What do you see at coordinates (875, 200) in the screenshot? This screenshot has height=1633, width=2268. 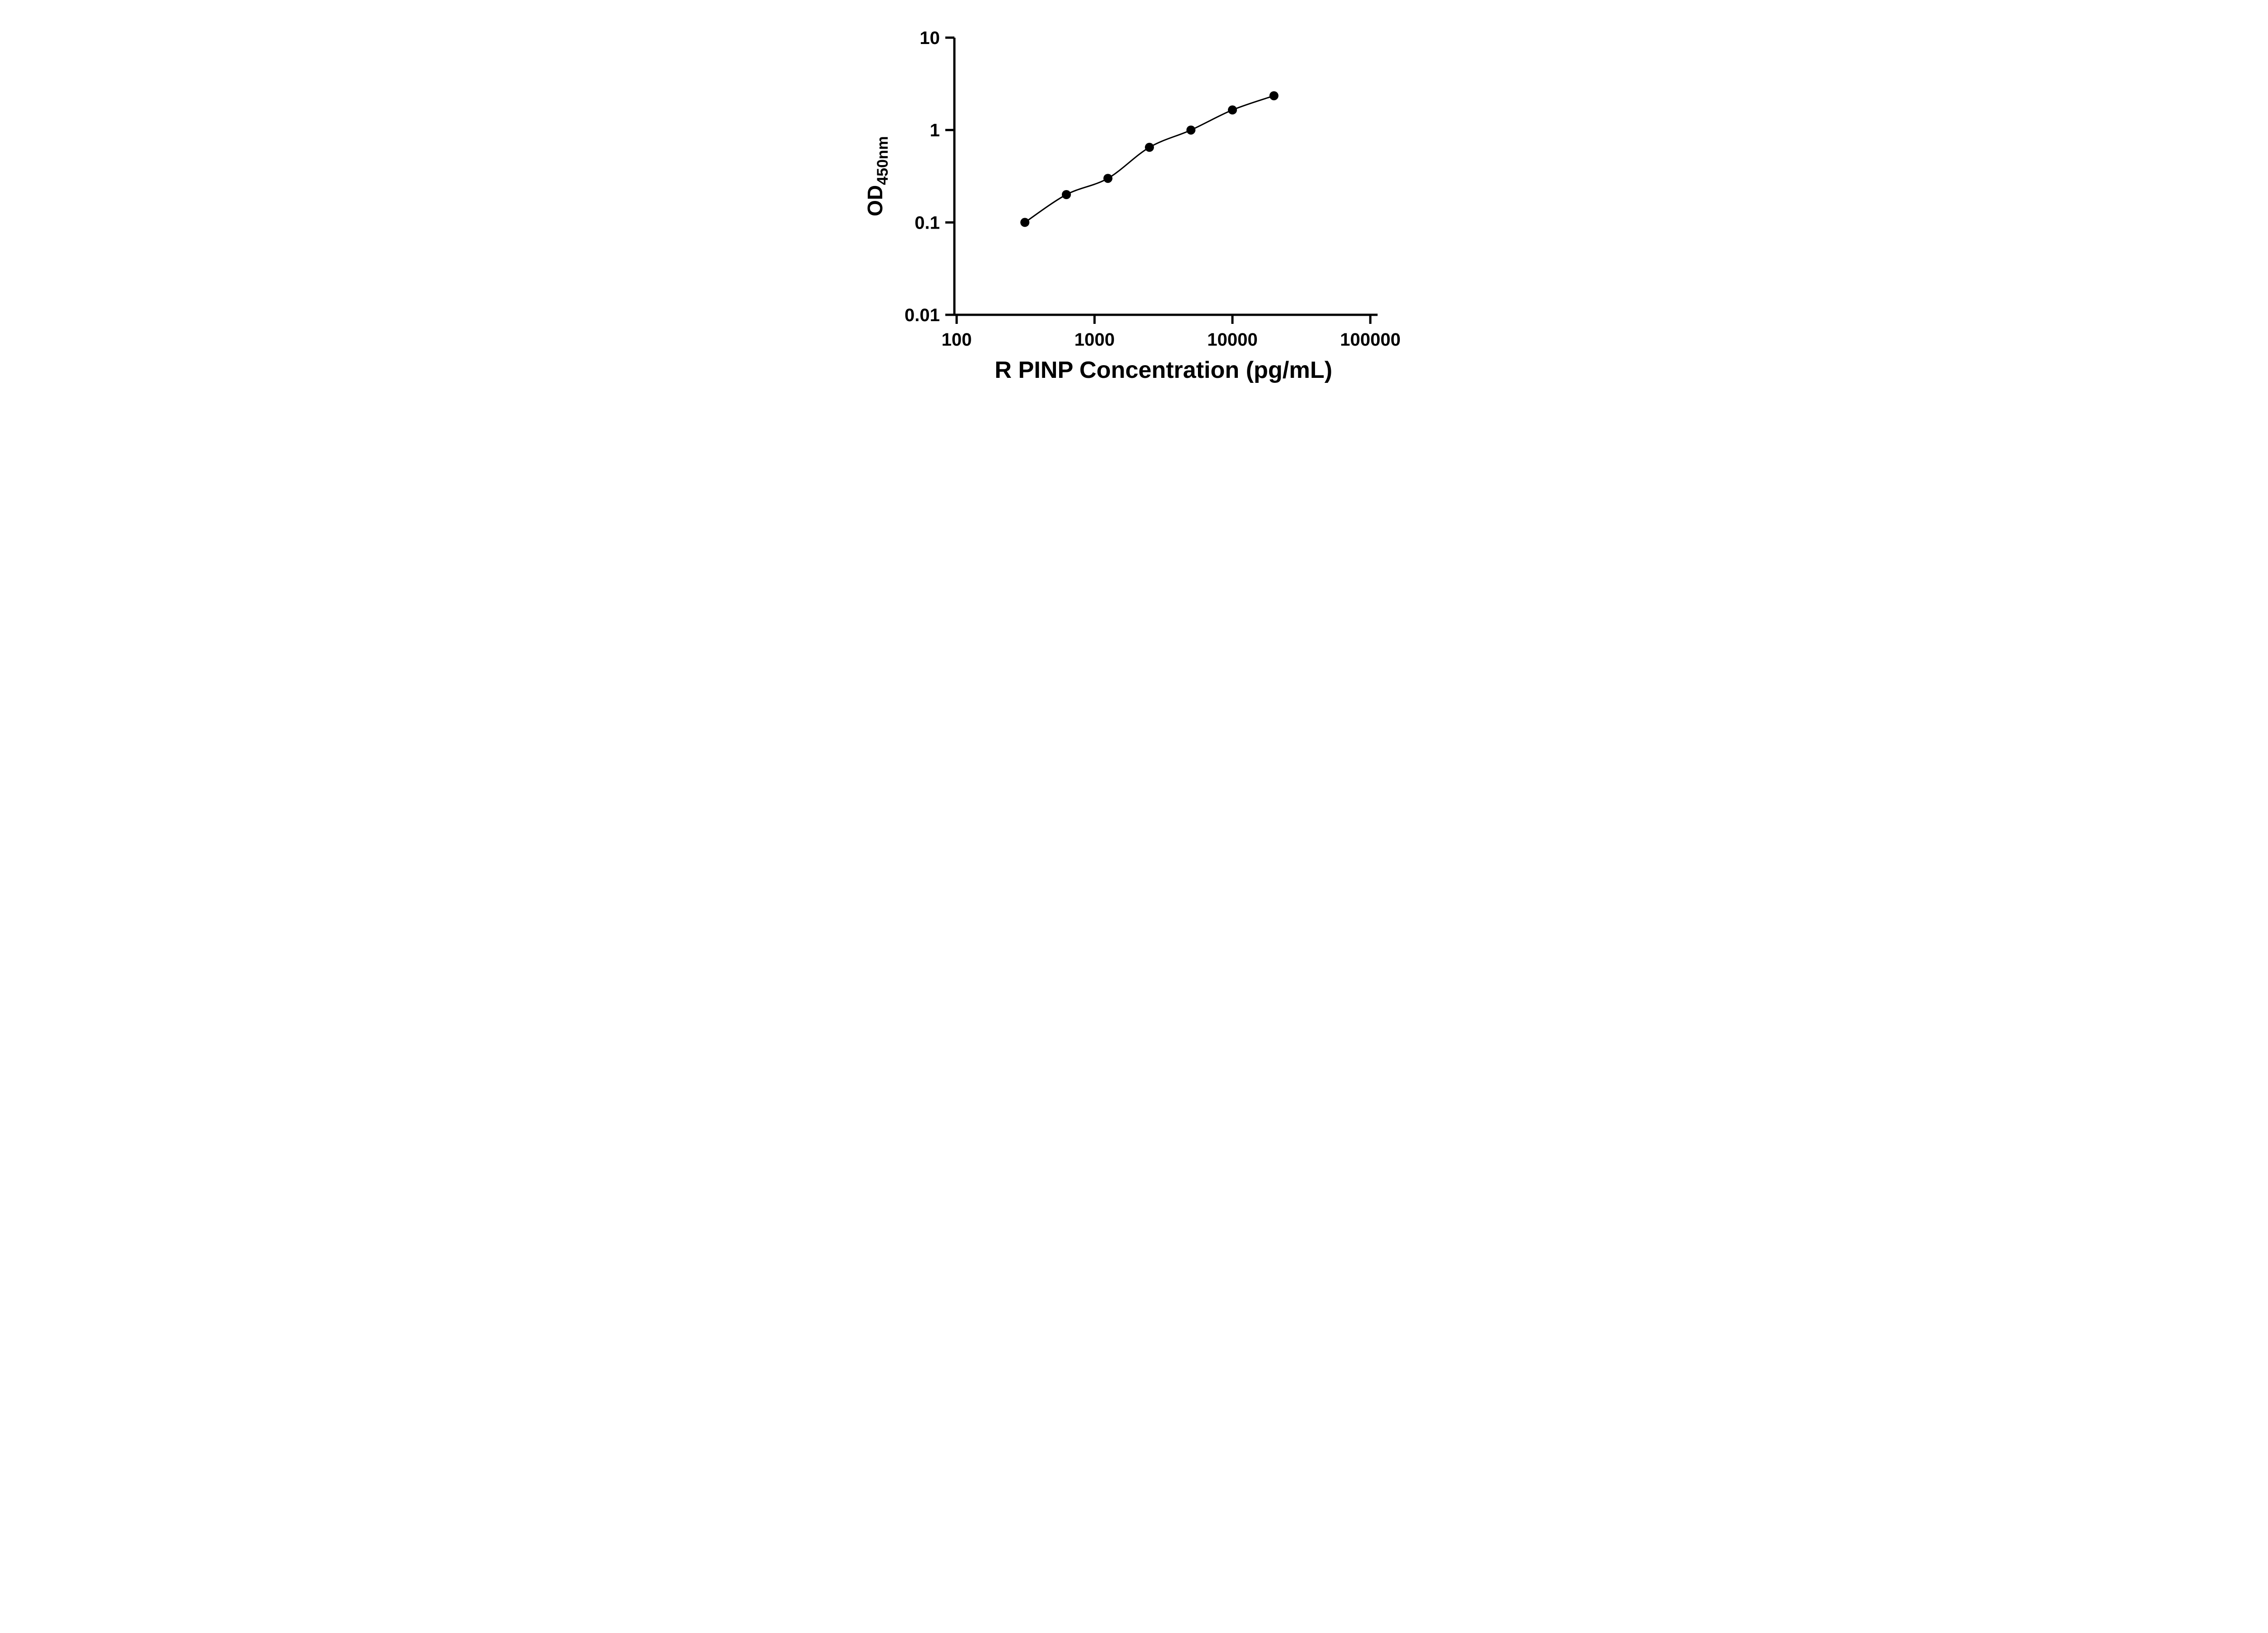 I see `y-axis-title-main: OD` at bounding box center [875, 200].